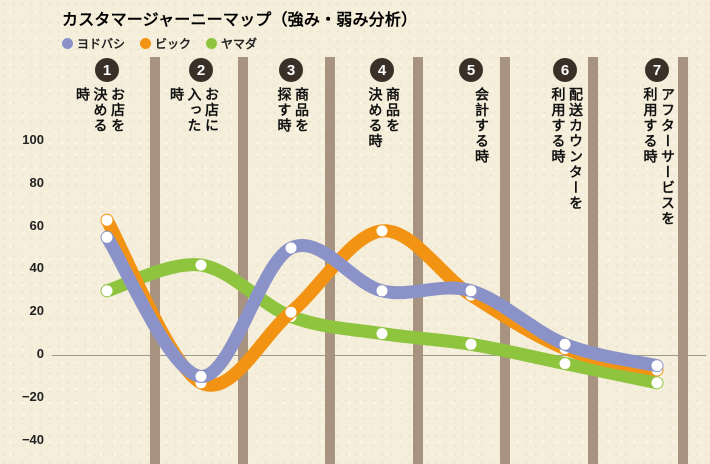 This screenshot has width=710, height=464. Describe the element at coordinates (384, 118) in the screenshot. I see `stage-label: 商品を 決める時` at that location.